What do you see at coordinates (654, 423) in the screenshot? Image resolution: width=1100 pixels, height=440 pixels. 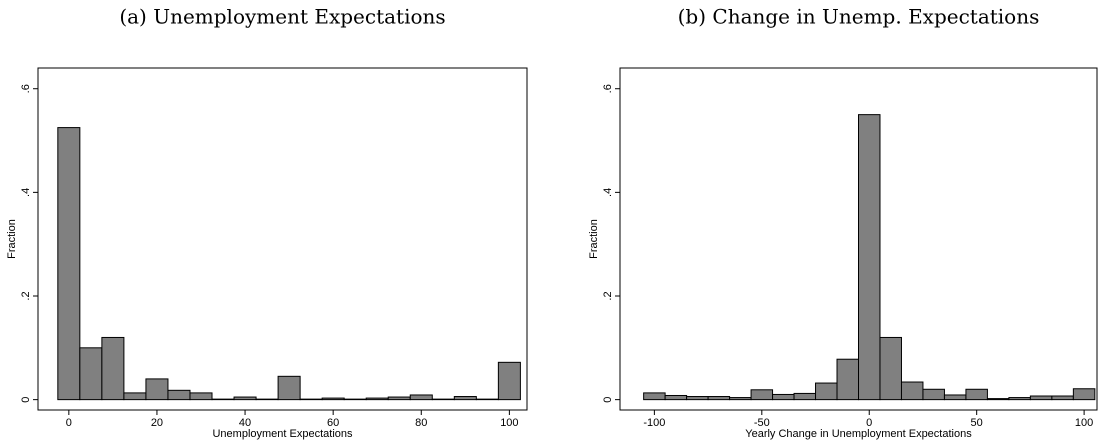 I see `x-tick-label: -100` at bounding box center [654, 423].